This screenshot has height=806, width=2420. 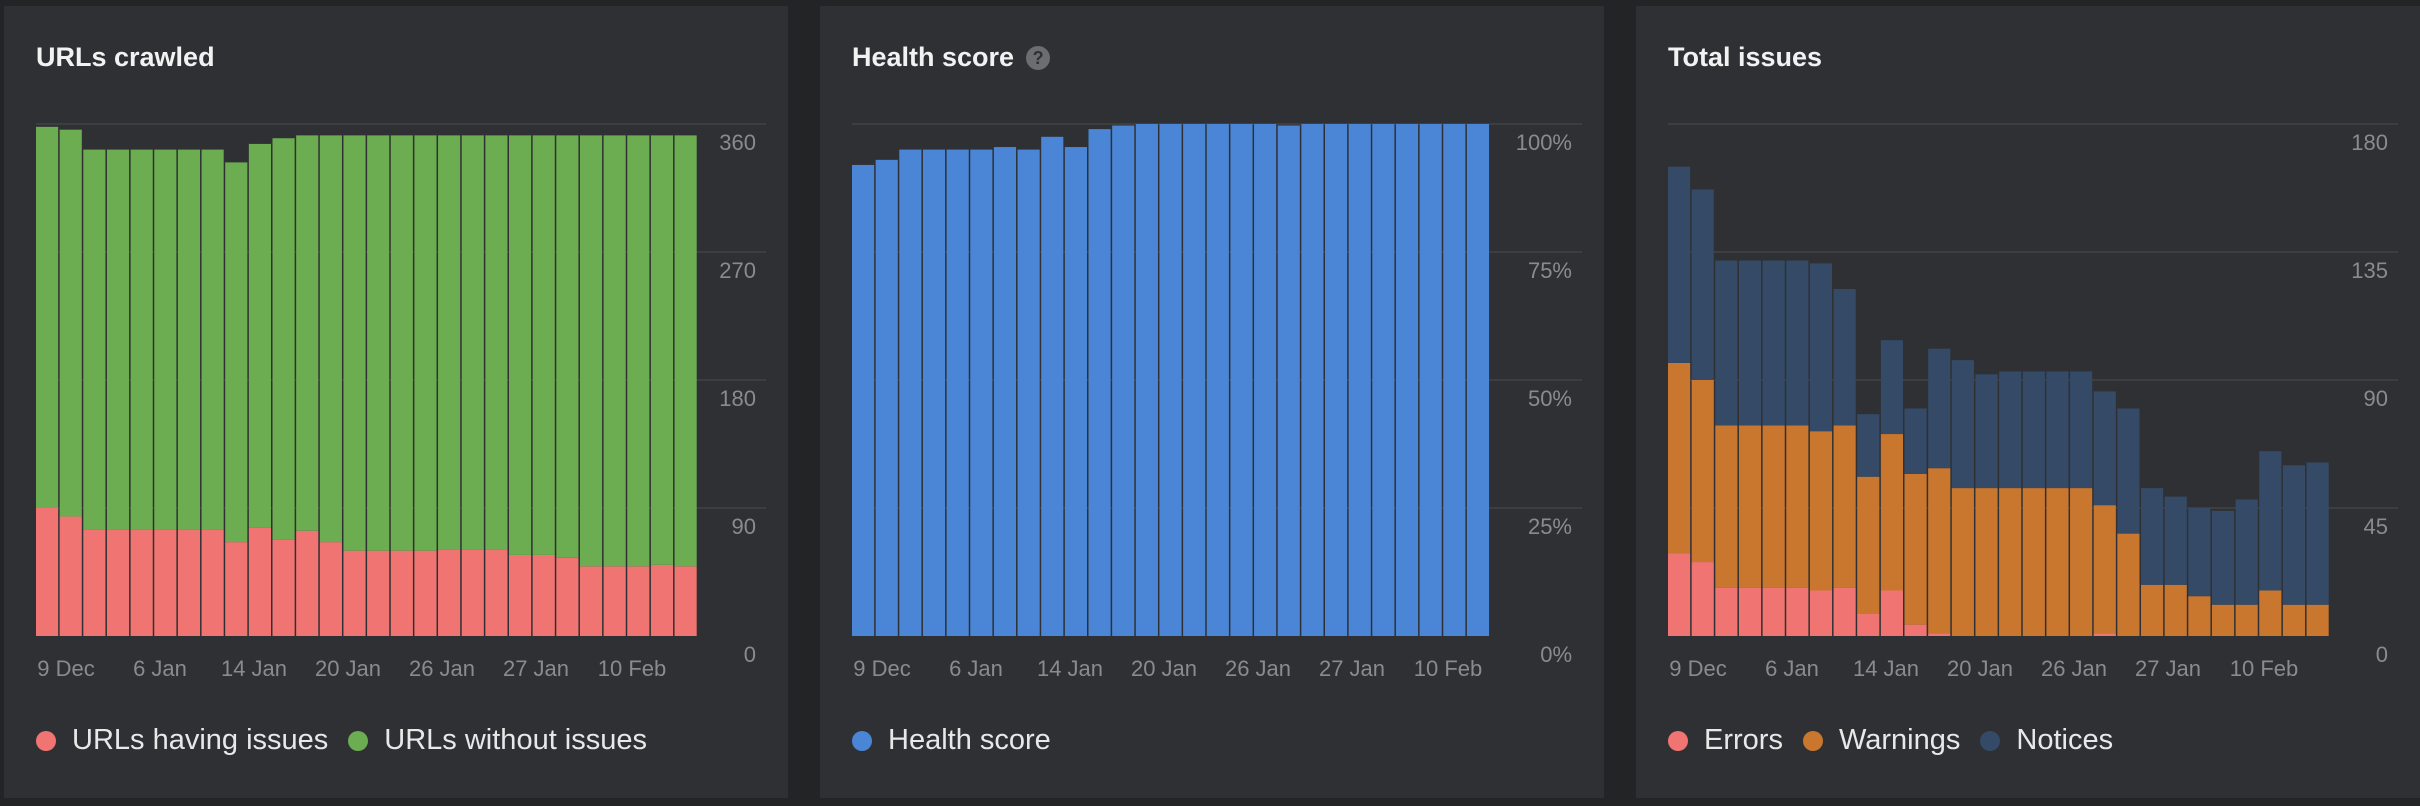 I want to click on panel-title-text: URLs crawled, so click(x=125, y=57).